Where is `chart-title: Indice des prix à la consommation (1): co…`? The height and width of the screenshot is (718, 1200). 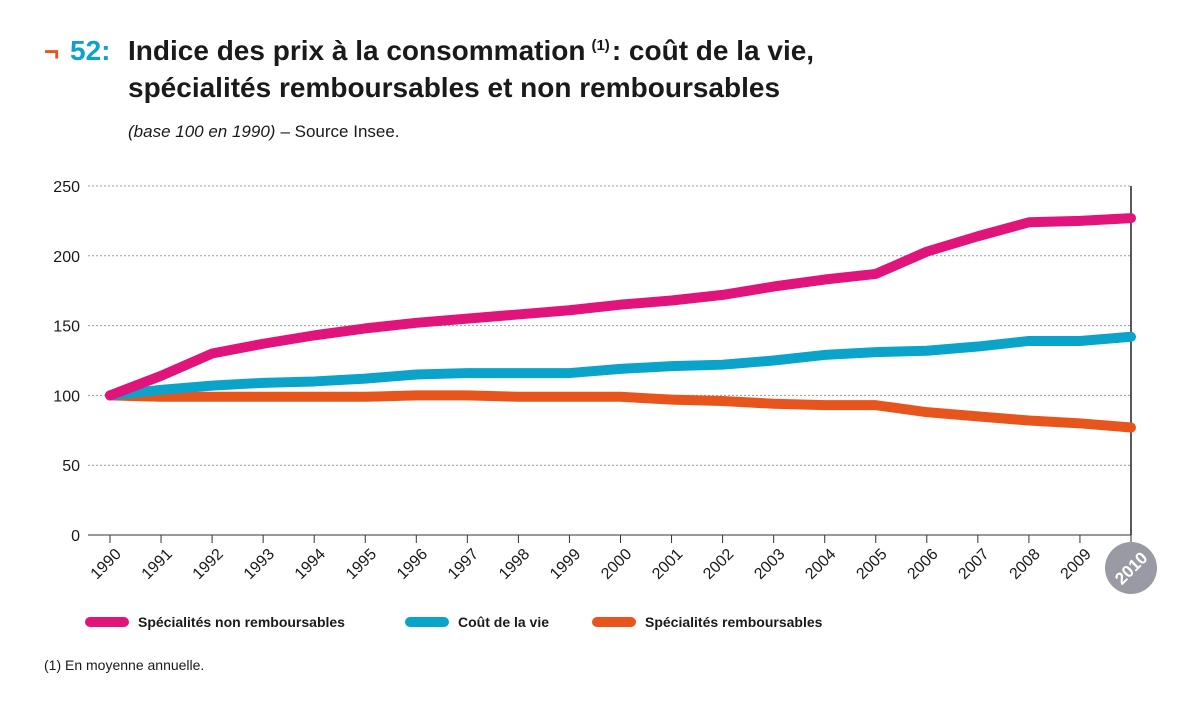 chart-title: Indice des prix à la consommation (1): co… is located at coordinates (471, 50).